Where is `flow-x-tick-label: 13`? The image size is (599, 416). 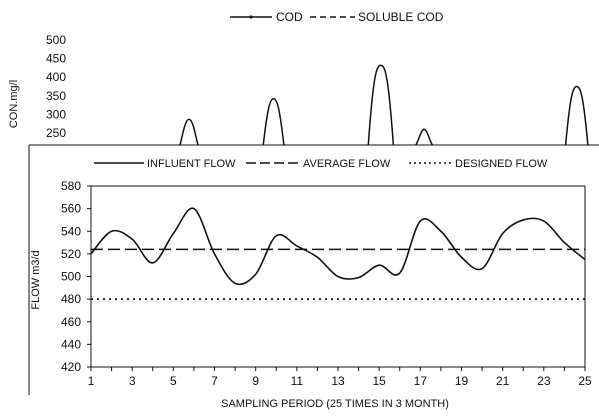 flow-x-tick-label: 13 is located at coordinates (338, 381).